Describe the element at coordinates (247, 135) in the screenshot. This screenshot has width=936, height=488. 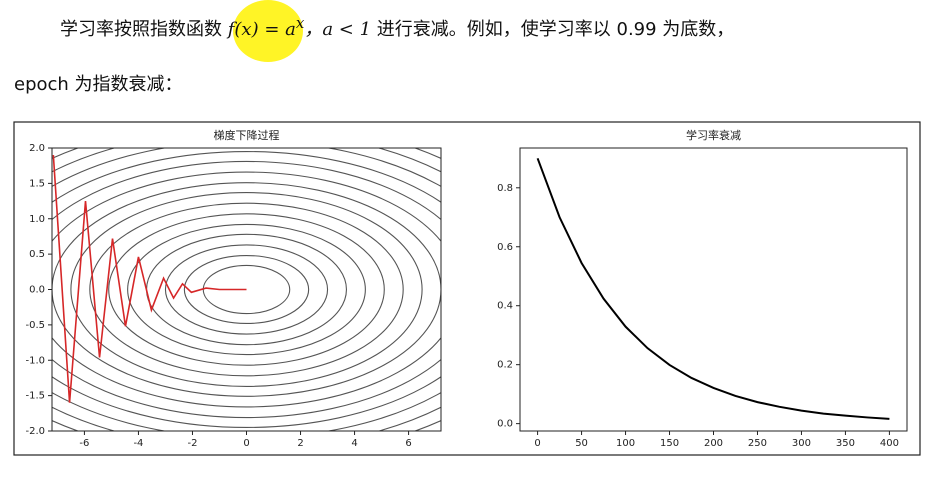
I see `chart-title: 梯度下降过程` at that location.